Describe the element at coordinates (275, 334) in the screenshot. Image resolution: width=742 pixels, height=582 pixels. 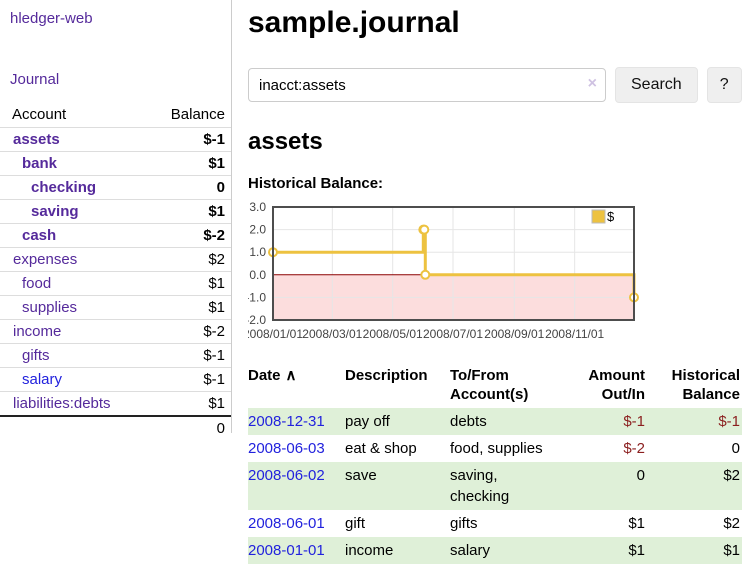
I see `x-tick-label: 2008/01/01` at that location.